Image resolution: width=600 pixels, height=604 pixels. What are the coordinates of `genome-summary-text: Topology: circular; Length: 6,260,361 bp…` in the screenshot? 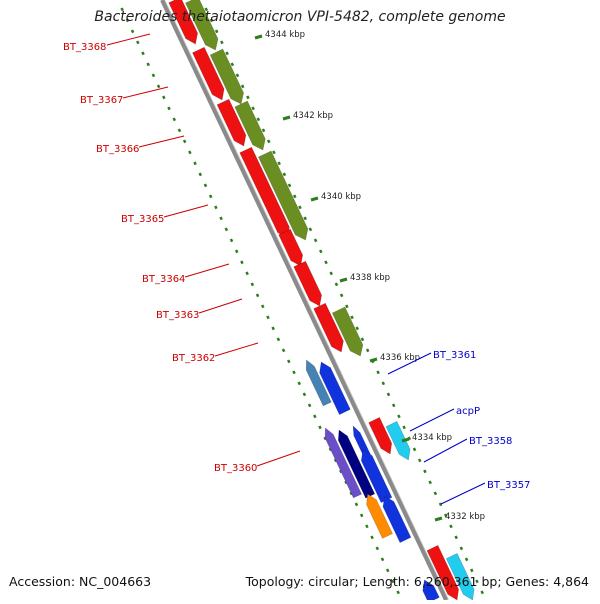 It's located at (417, 581).